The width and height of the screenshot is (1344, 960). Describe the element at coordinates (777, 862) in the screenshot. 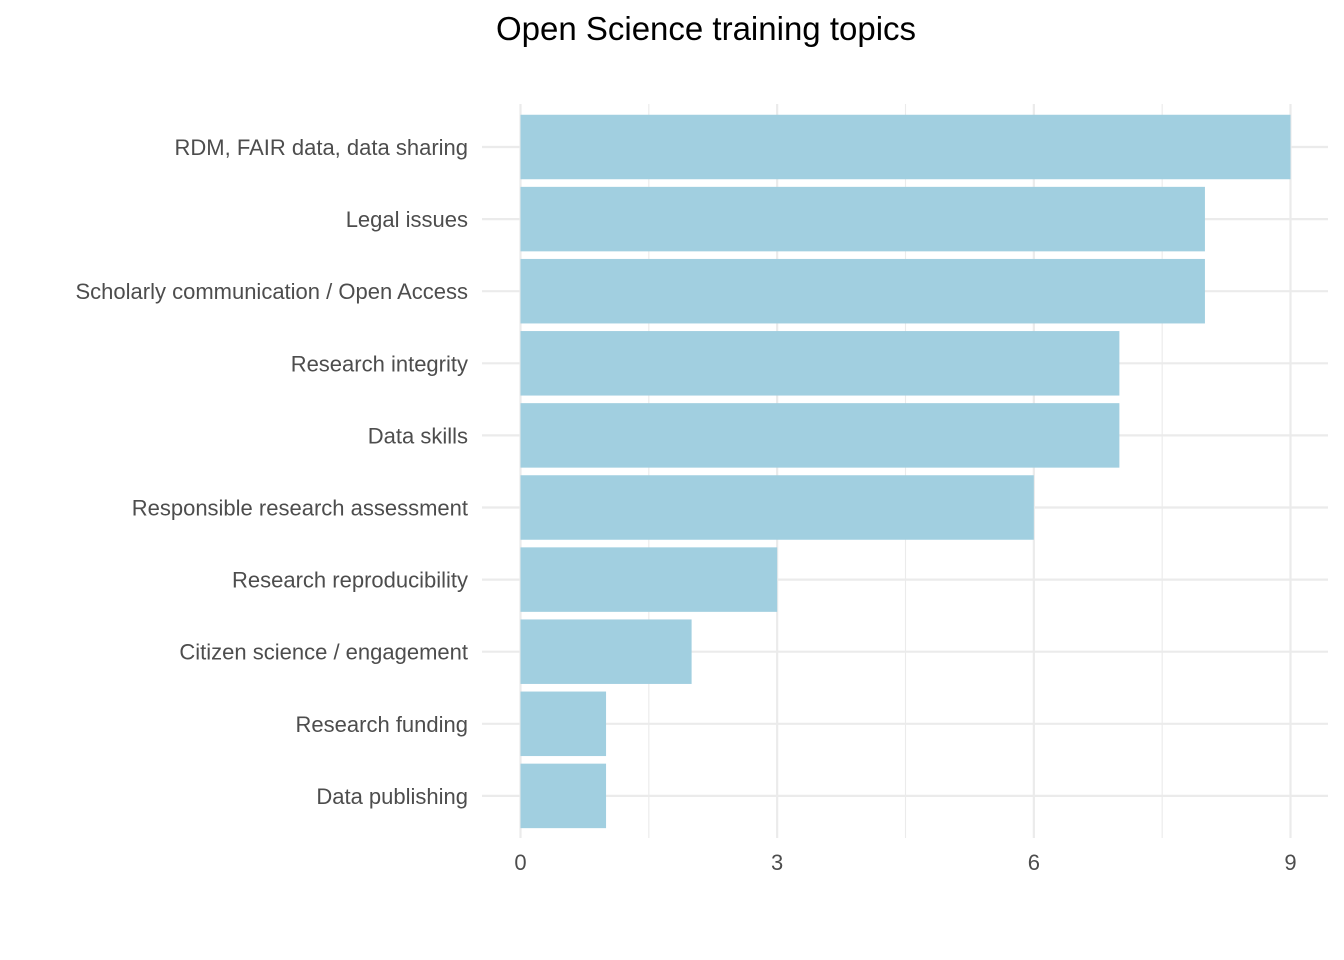

I see `x-tick-label: 3` at that location.